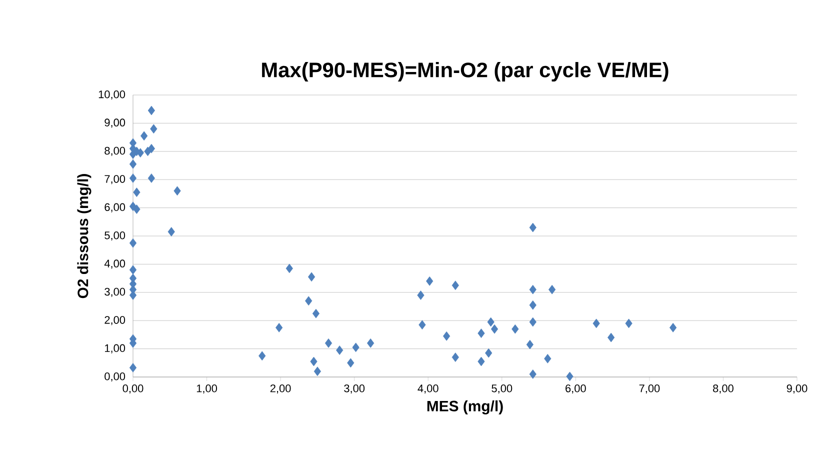 The height and width of the screenshot is (469, 823). I want to click on x-tick-label: 7,00, so click(649, 389).